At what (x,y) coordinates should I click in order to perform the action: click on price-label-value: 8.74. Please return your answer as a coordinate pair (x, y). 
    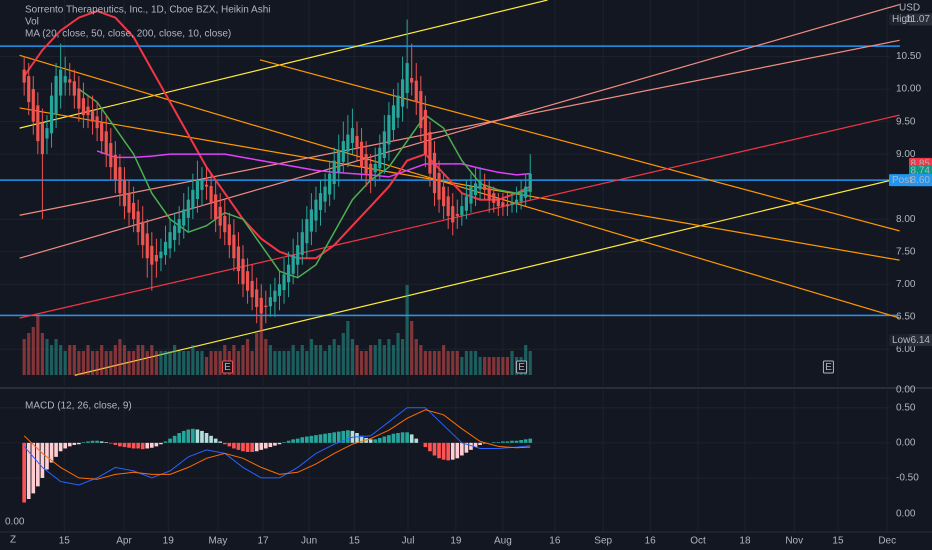
    Looking at the image, I should click on (921, 171).